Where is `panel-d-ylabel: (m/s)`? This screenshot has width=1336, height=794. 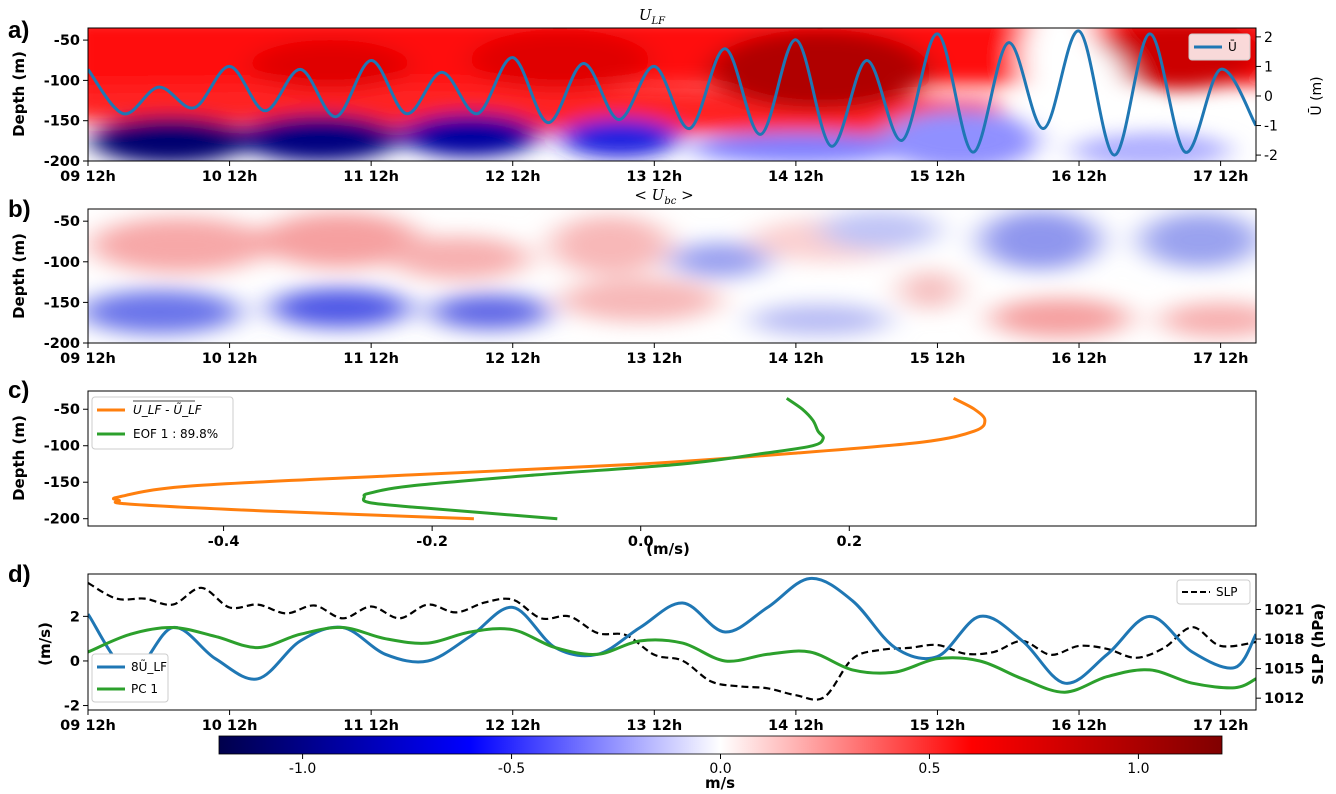
panel-d-ylabel: (m/s) is located at coordinates (45, 644).